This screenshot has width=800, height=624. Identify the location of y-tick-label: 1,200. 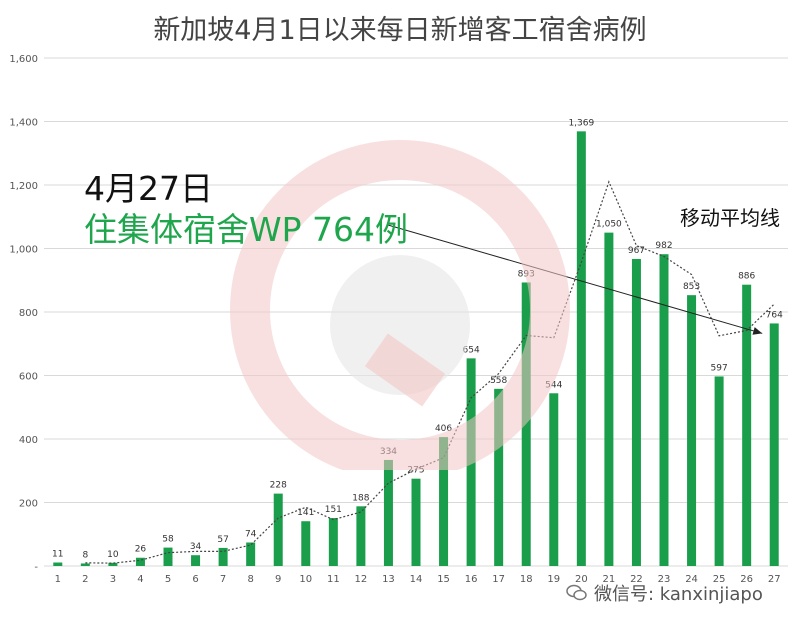
(23, 186).